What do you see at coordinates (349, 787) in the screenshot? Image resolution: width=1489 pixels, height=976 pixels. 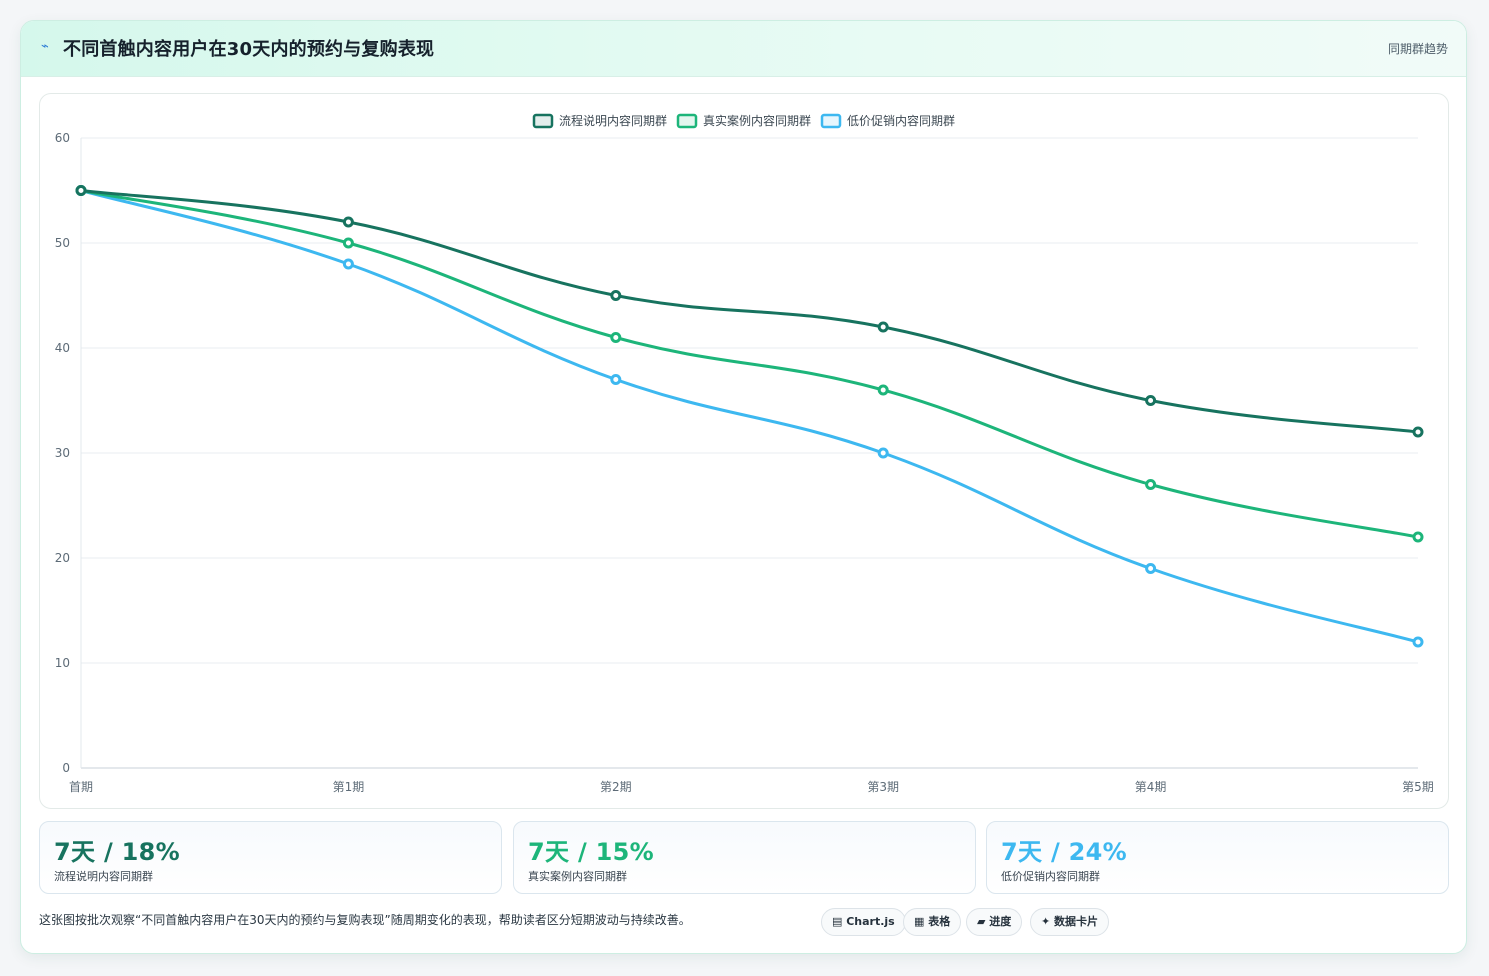 I see `x-tick-label: 第1期` at bounding box center [349, 787].